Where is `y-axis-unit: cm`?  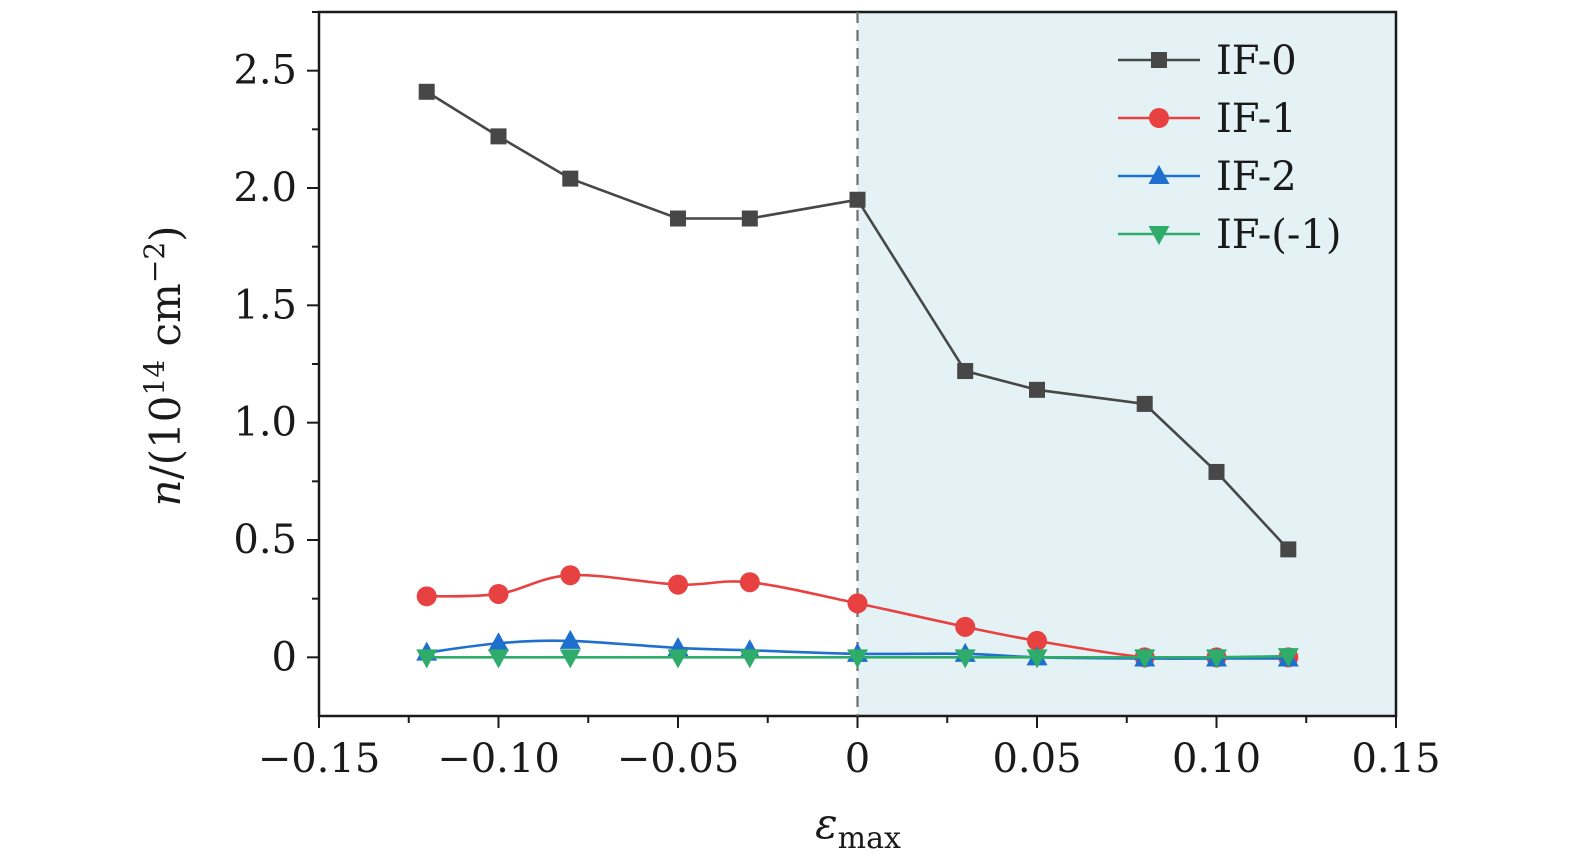
y-axis-unit: cm is located at coordinates (165, 321).